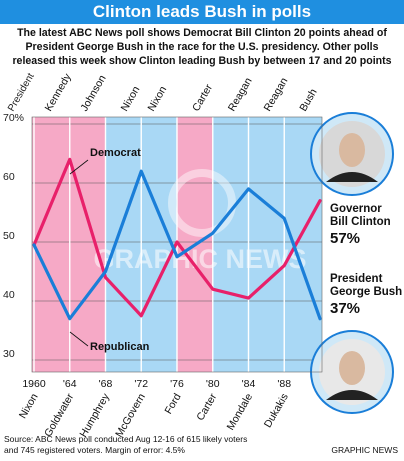 The height and width of the screenshot is (461, 404). I want to click on x-tick-label: '68, so click(106, 384).